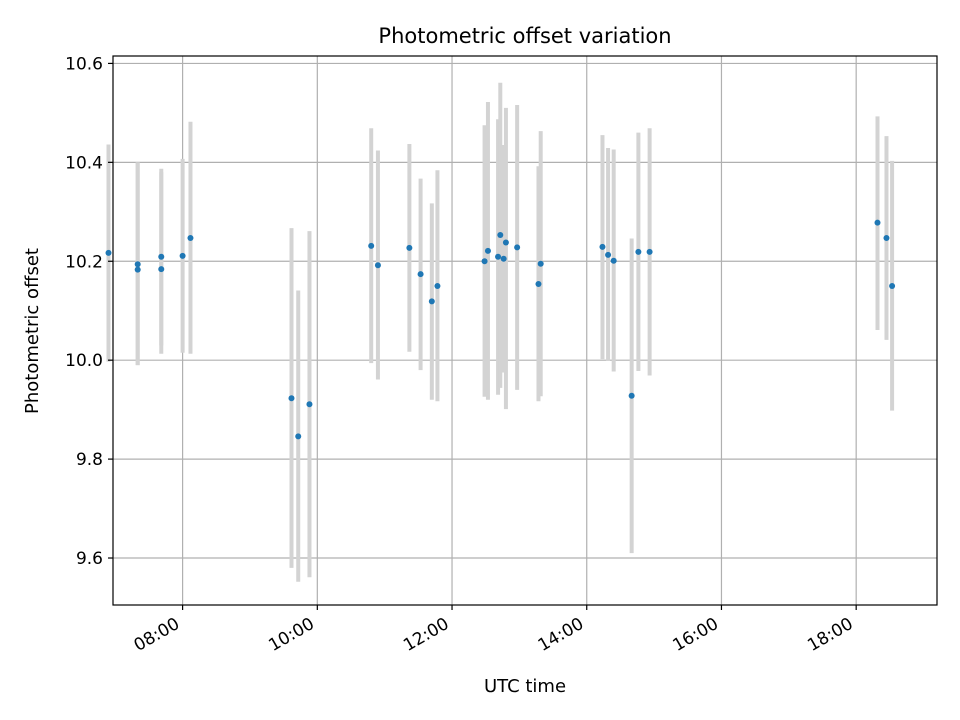  I want to click on chart-title: Photometric offset variation, so click(524, 36).